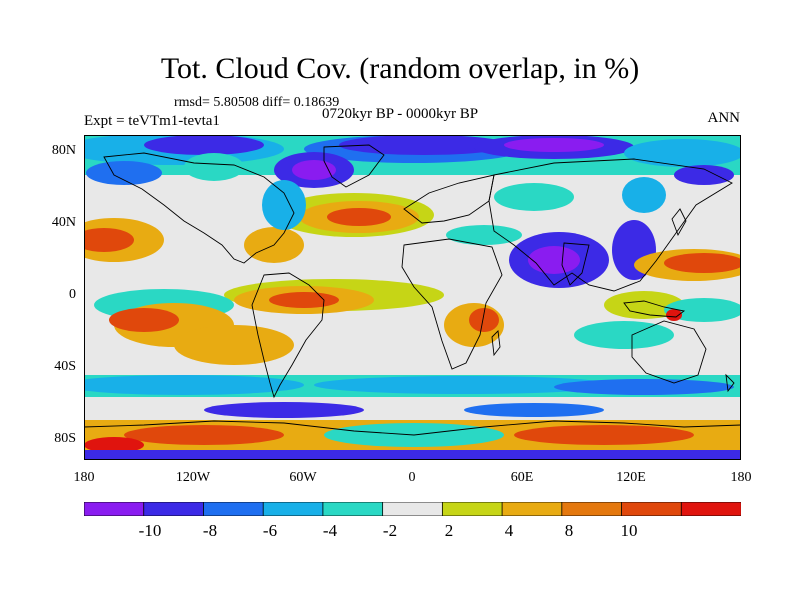 The width and height of the screenshot is (800, 600). What do you see at coordinates (270, 530) in the screenshot?
I see `colorbar-label: -6` at bounding box center [270, 530].